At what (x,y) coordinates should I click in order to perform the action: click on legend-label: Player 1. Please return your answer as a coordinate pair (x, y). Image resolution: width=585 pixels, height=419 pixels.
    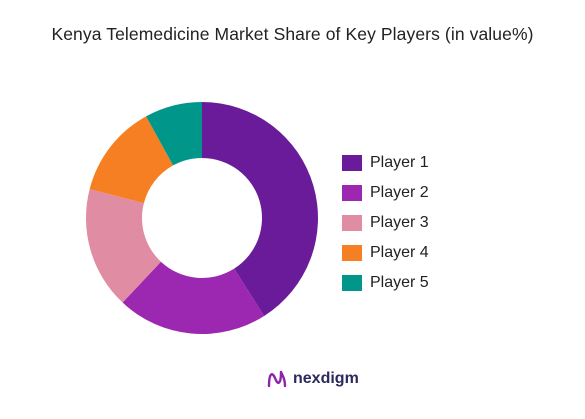
    Looking at the image, I should click on (399, 162).